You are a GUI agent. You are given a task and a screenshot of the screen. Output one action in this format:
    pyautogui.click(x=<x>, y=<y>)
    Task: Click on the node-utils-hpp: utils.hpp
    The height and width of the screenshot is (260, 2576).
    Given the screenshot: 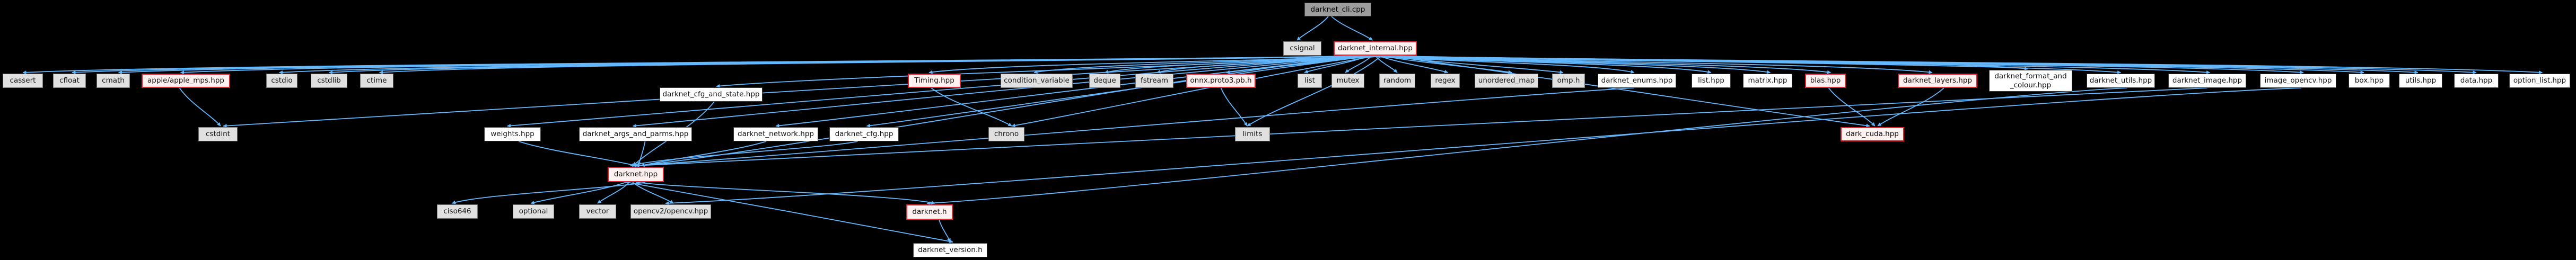 What is the action you would take?
    pyautogui.click(x=2420, y=81)
    